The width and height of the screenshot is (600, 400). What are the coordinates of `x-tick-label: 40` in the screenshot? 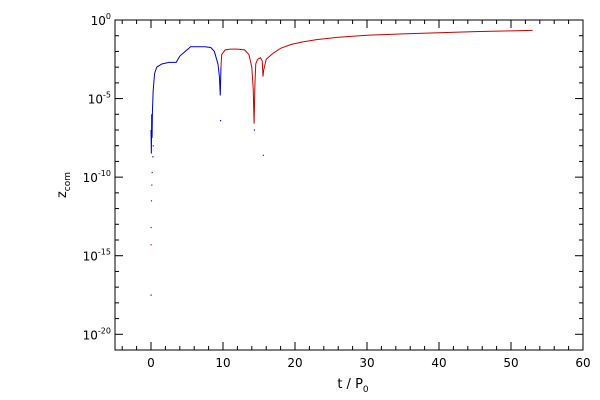 It's located at (438, 363).